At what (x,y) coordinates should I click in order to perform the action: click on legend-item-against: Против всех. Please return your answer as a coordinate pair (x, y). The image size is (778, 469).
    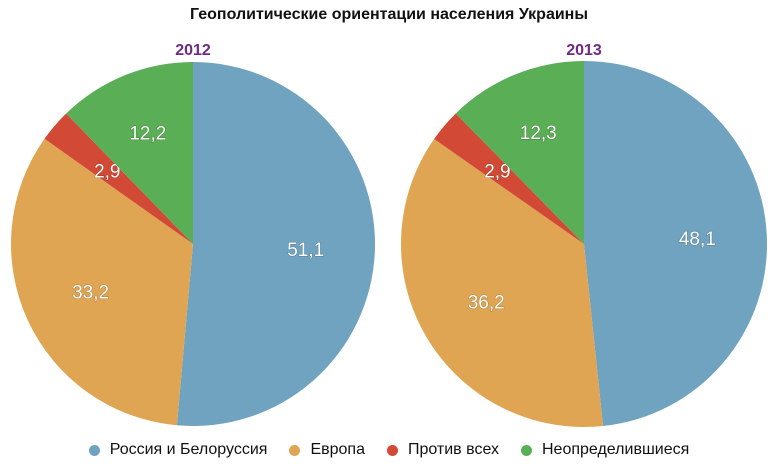
    Looking at the image, I should click on (442, 450).